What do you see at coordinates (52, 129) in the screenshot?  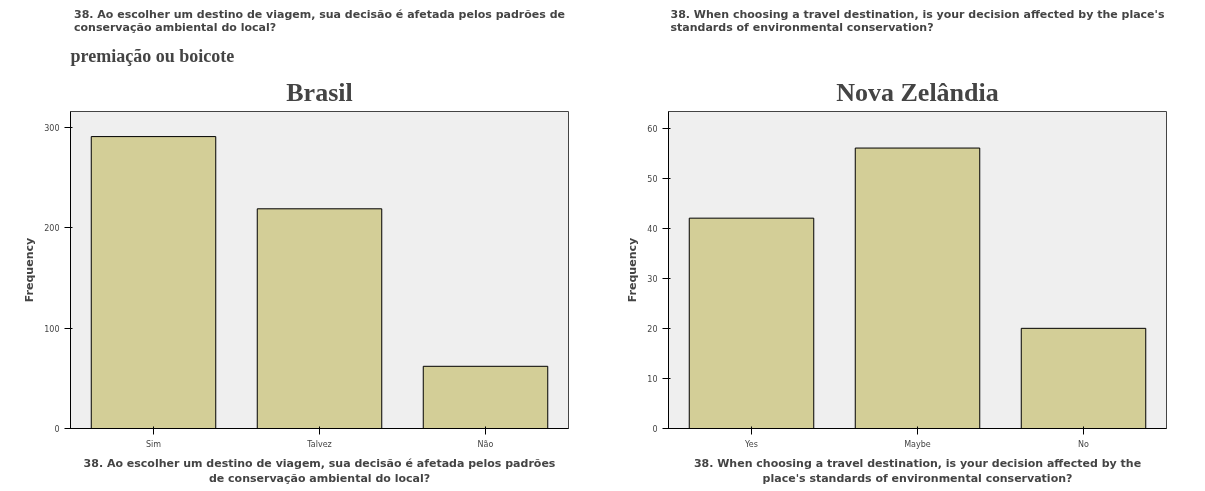 I see `y-tick-label: 300` at bounding box center [52, 129].